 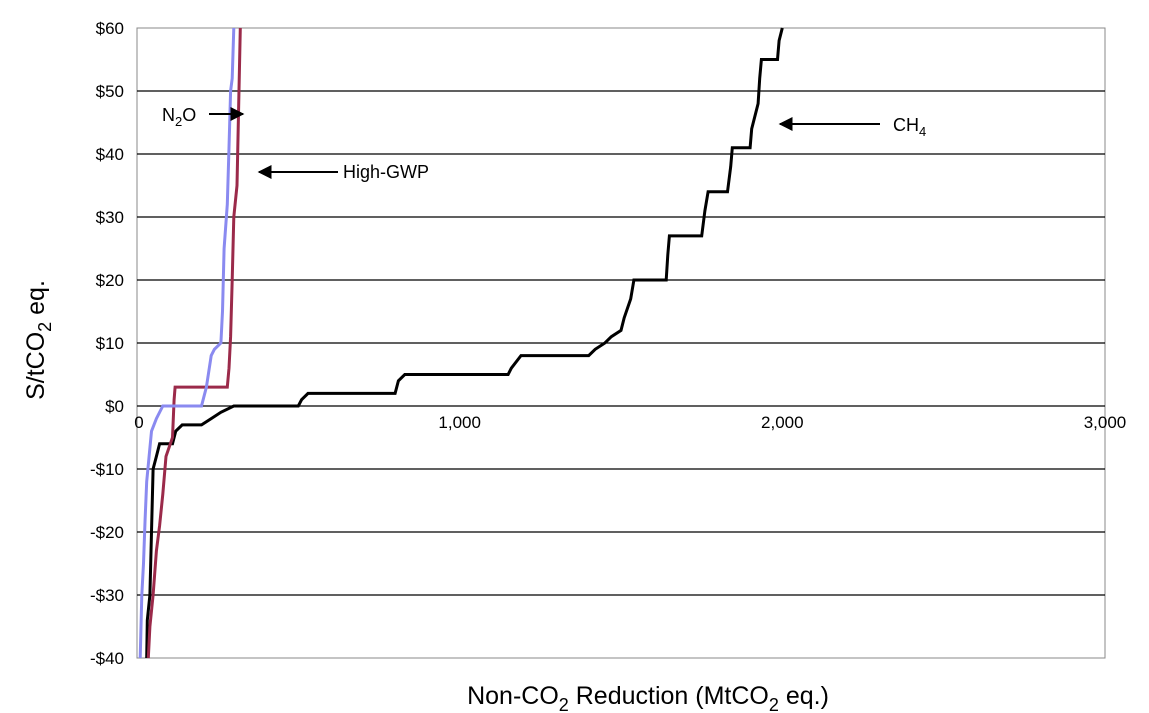 I want to click on y-tick-label: -$30, so click(x=107, y=595).